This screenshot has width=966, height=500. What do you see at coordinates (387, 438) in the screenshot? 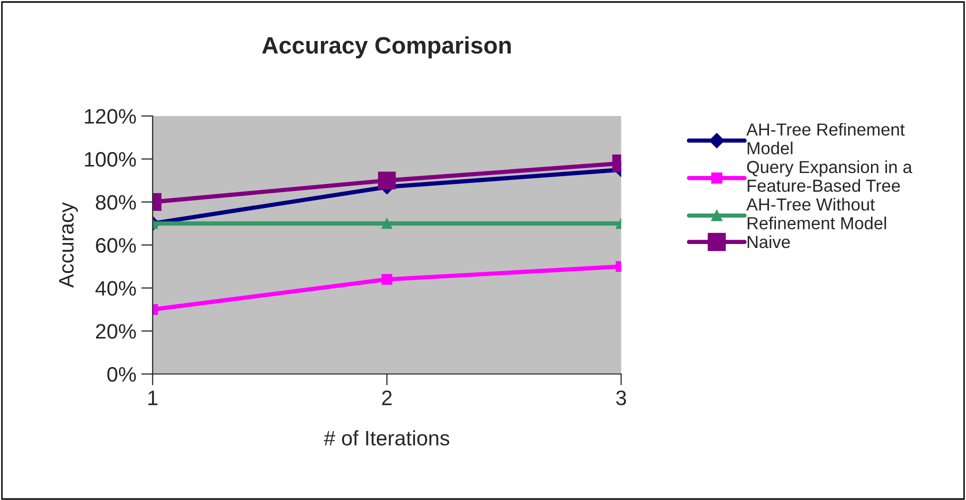
I see `x-axis-title: # of Iterations` at bounding box center [387, 438].